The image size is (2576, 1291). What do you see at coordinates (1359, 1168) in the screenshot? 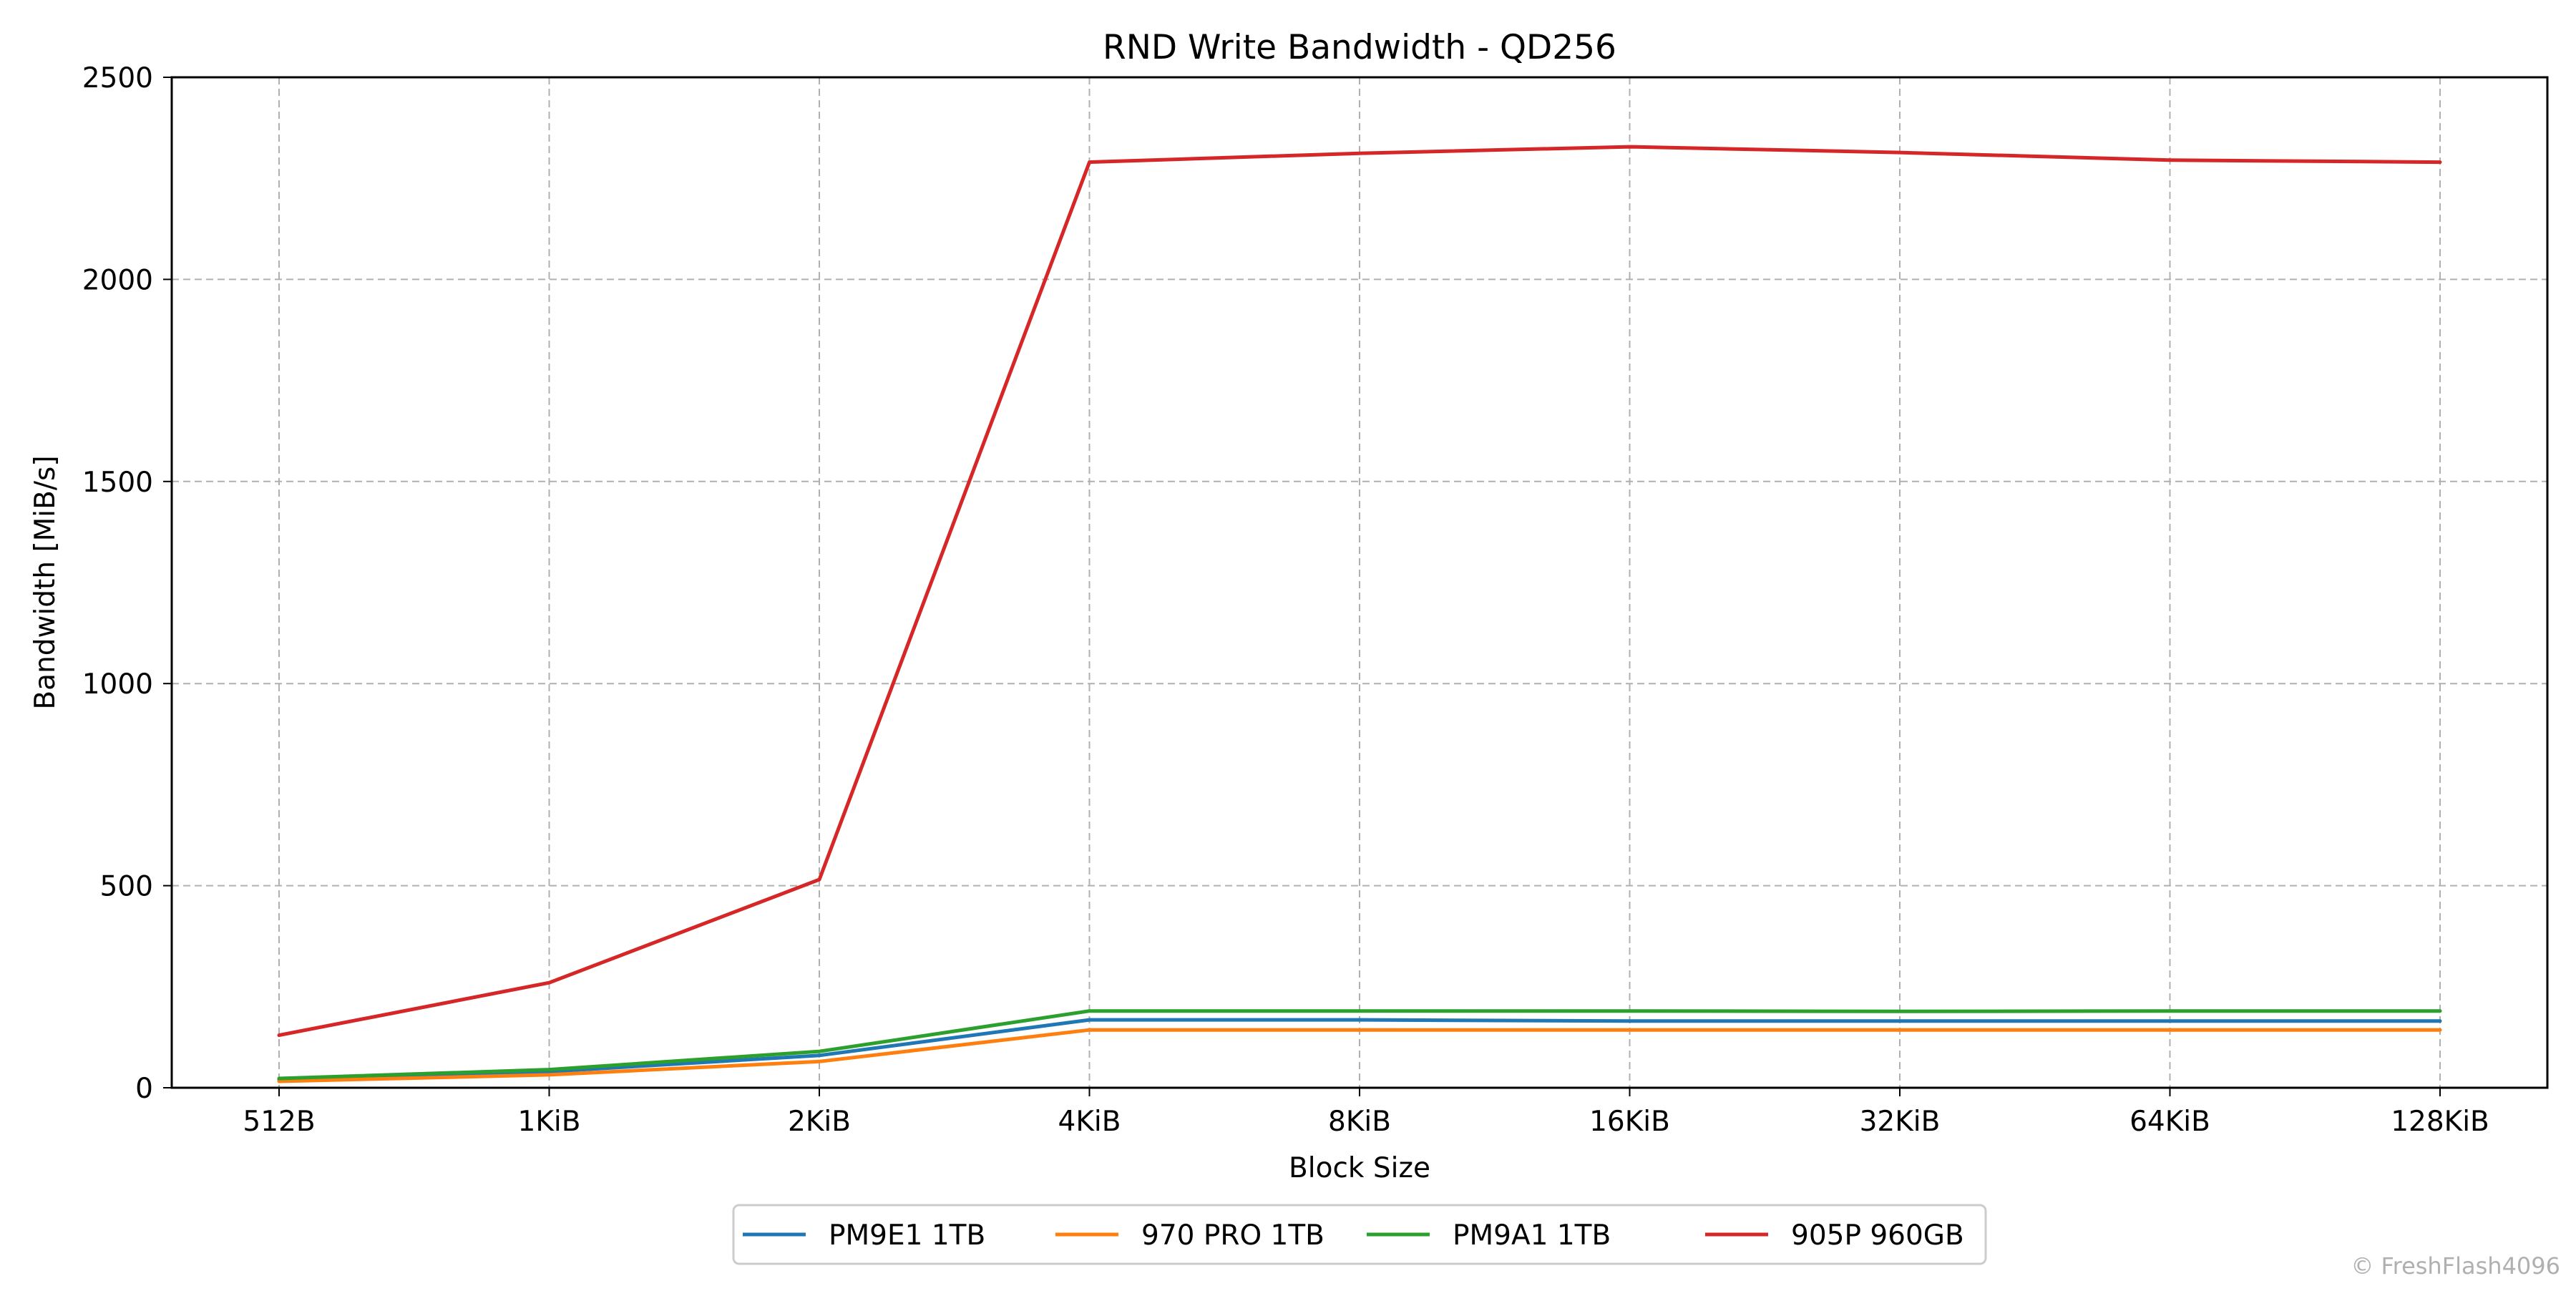
I see `x-axis-label: Block Size` at bounding box center [1359, 1168].